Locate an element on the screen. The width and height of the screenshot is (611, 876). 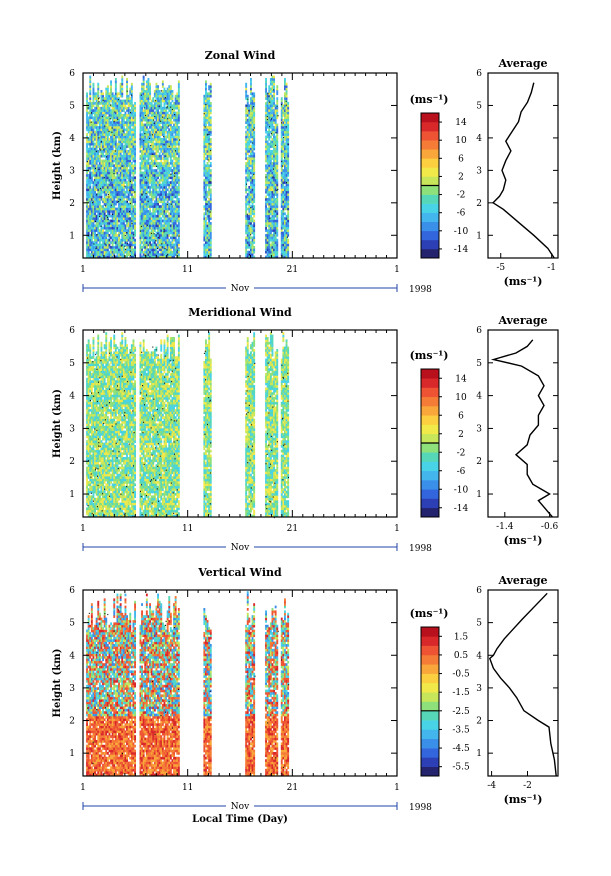
colorbar-tick-label: 0.5 is located at coordinates (461, 656).